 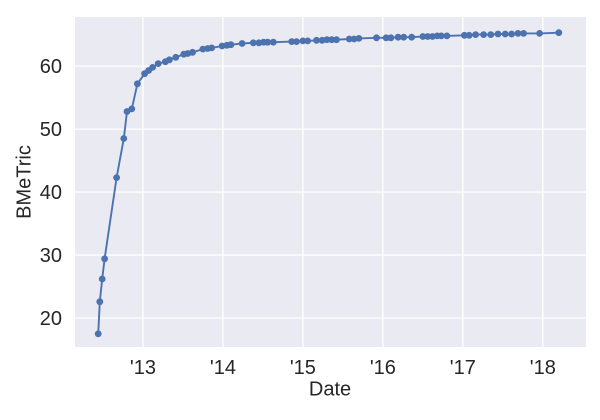 I want to click on x-tick-label: '16, so click(x=383, y=368).